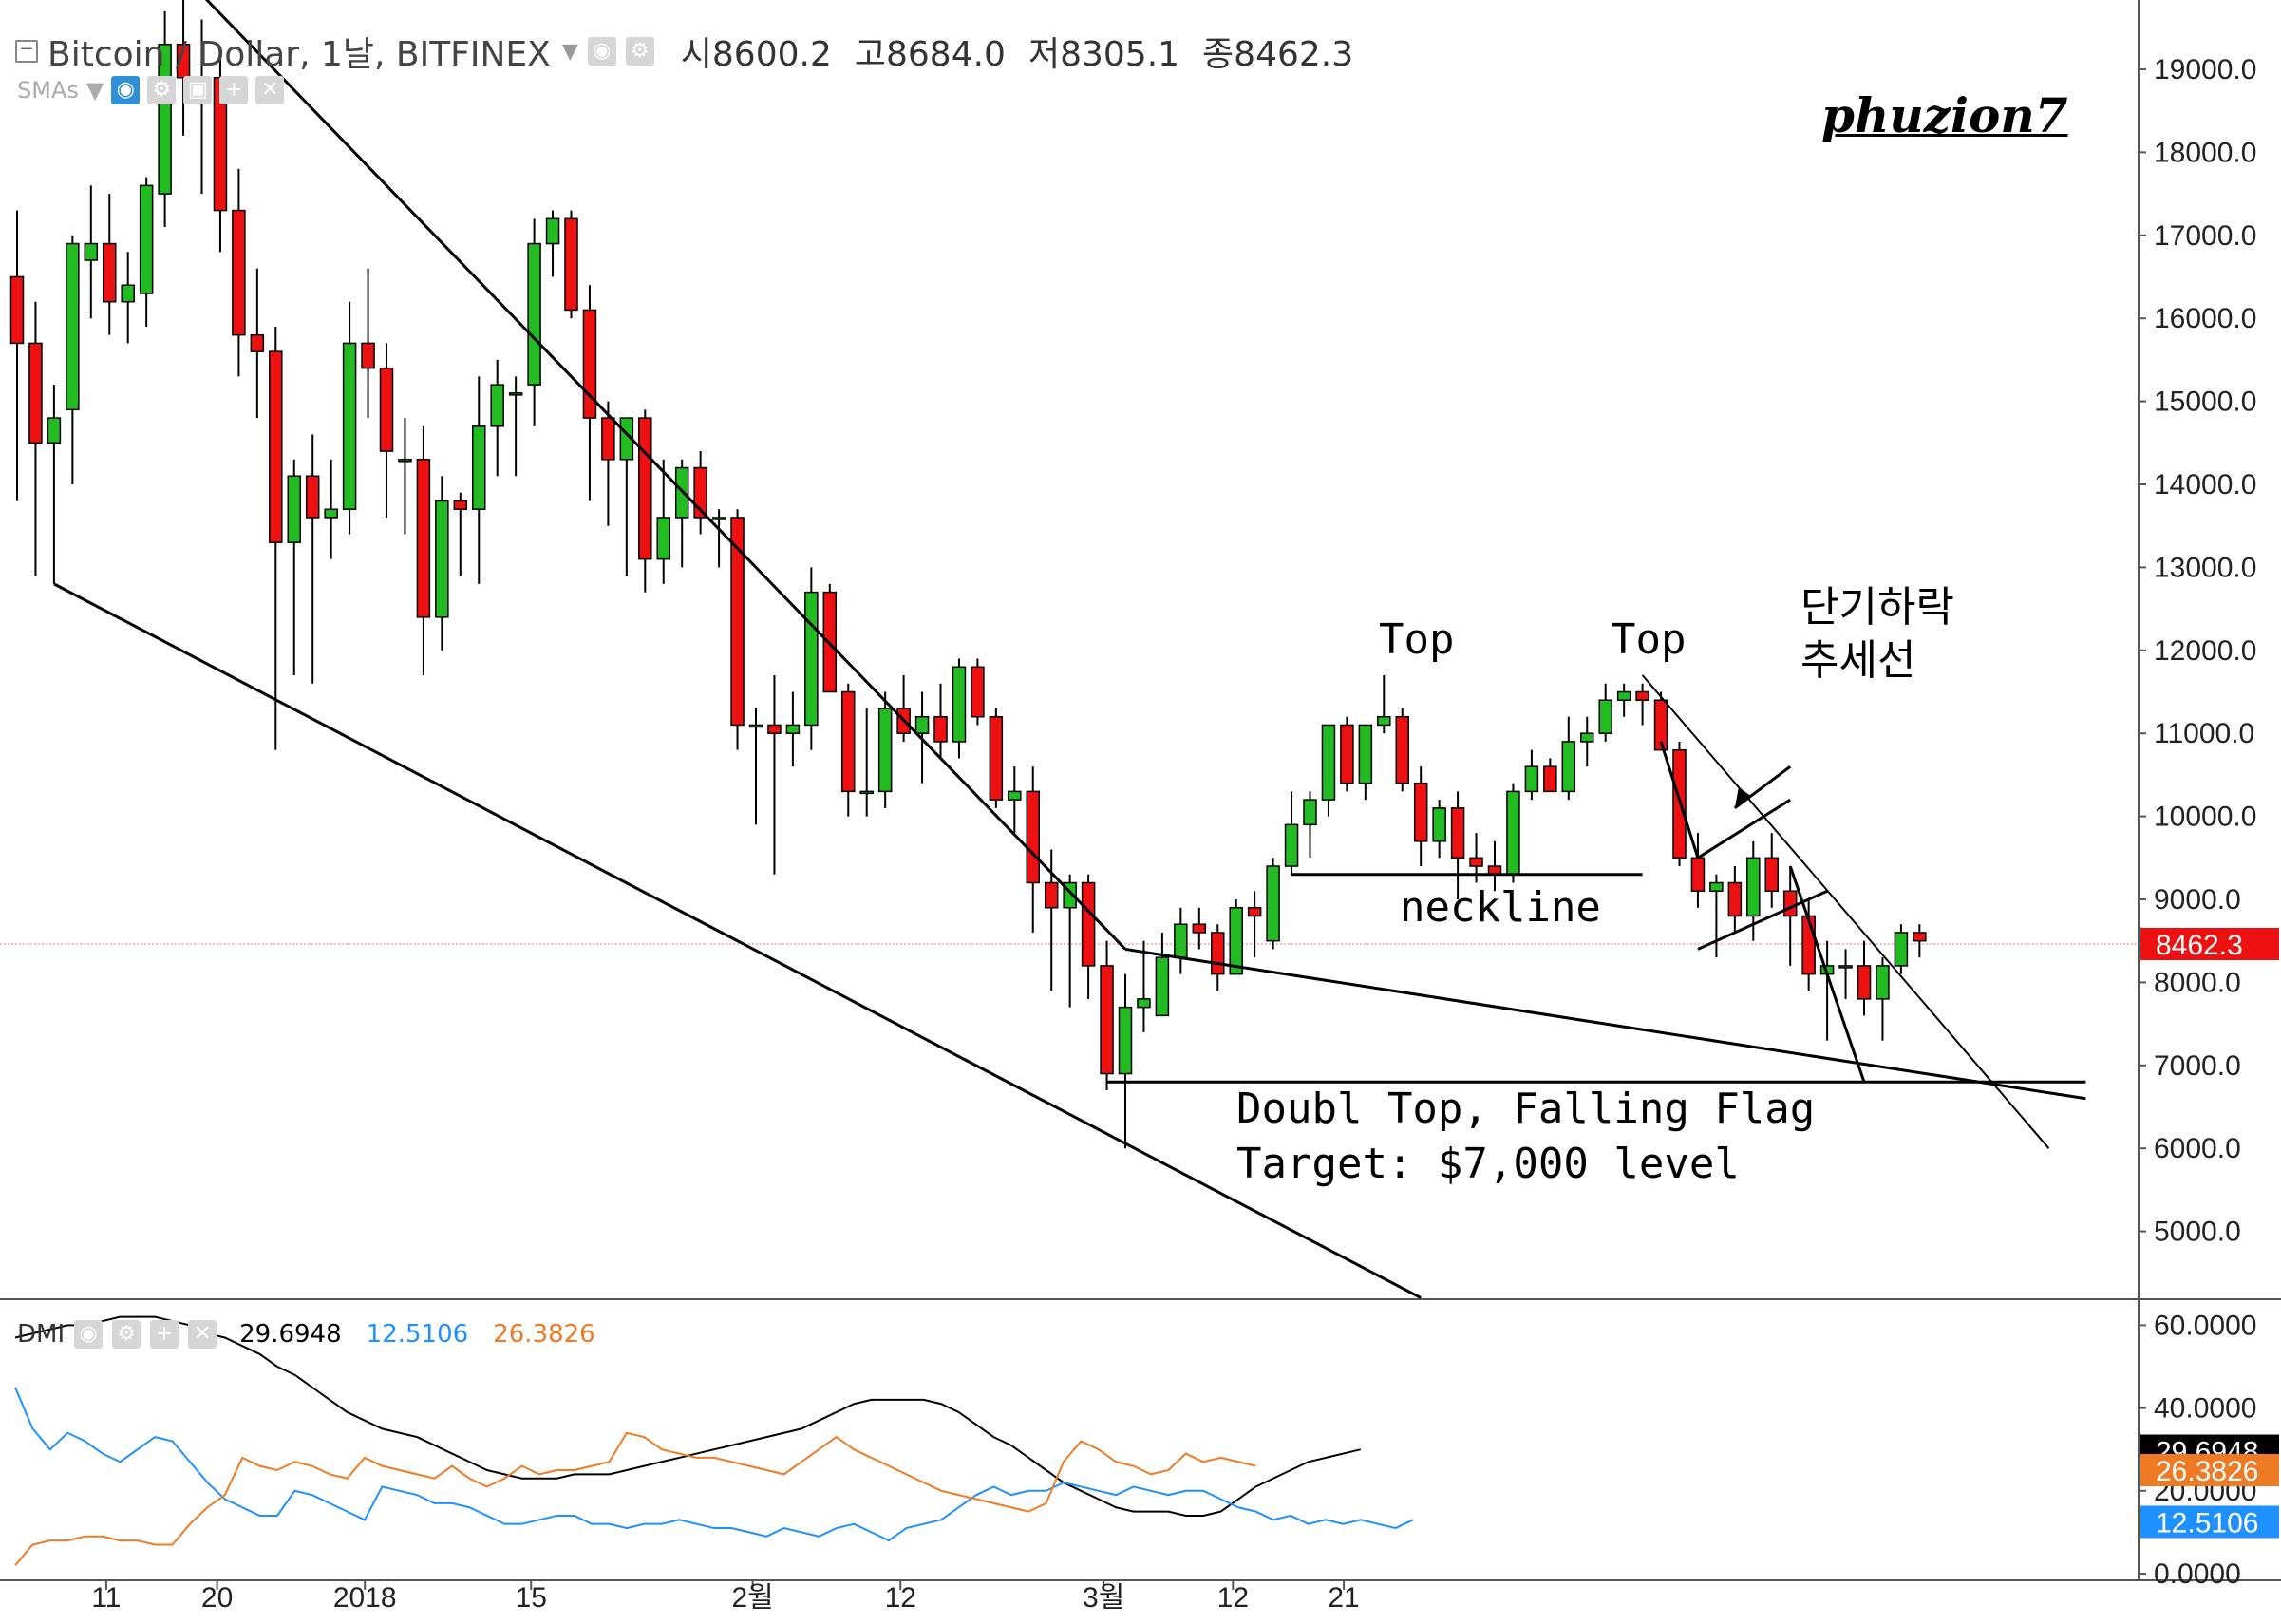  What do you see at coordinates (41, 1334) in the screenshot?
I see `dmi-label: DMI` at bounding box center [41, 1334].